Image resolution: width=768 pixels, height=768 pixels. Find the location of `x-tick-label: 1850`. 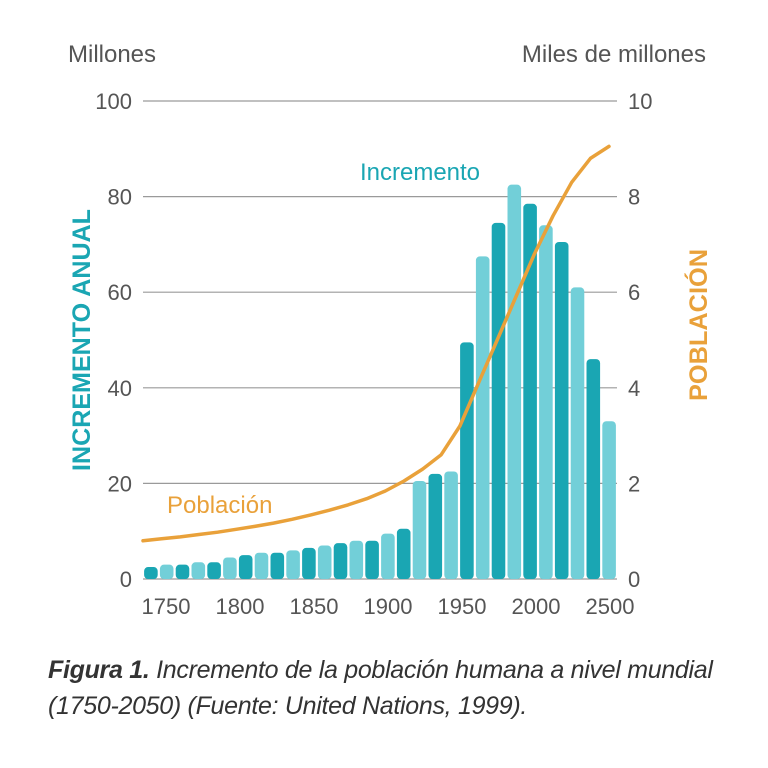

x-tick-label: 1850 is located at coordinates (314, 606).